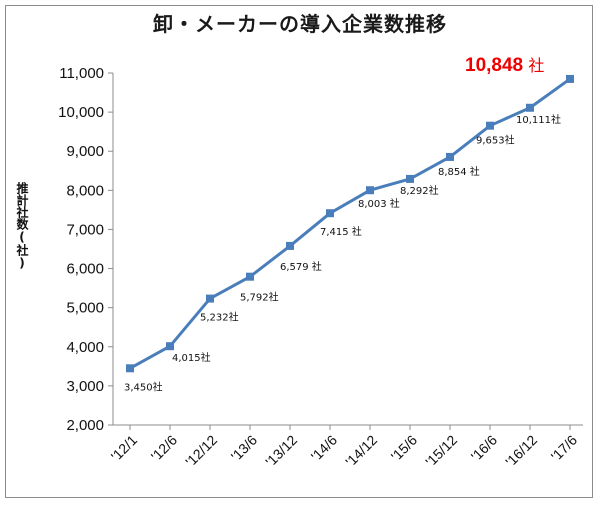 The width and height of the screenshot is (600, 505). I want to click on x-tick-label: '14/12, so click(361, 451).